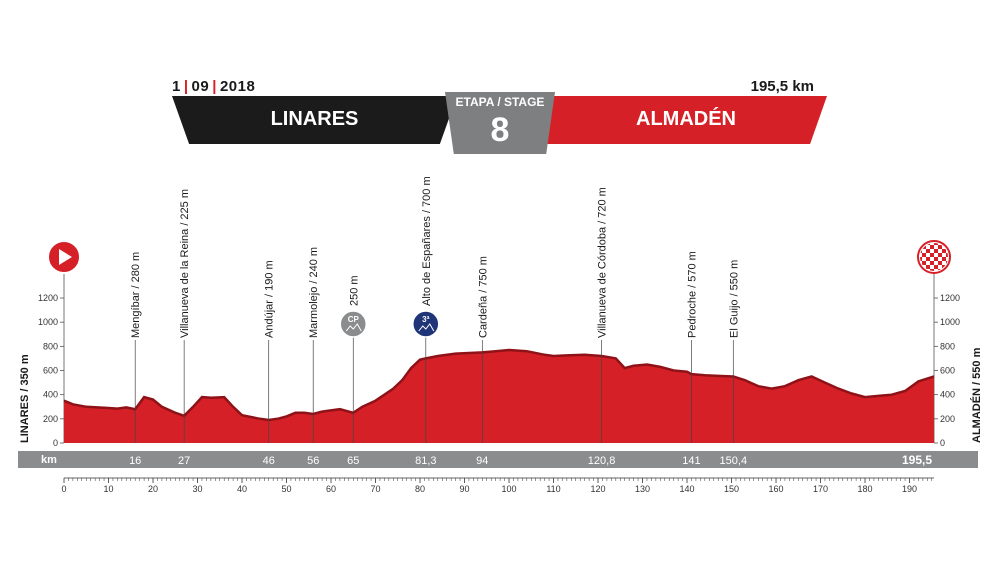 This screenshot has height=565, width=1000. What do you see at coordinates (48, 322) in the screenshot?
I see `y-tick-label-left: 1000` at bounding box center [48, 322].